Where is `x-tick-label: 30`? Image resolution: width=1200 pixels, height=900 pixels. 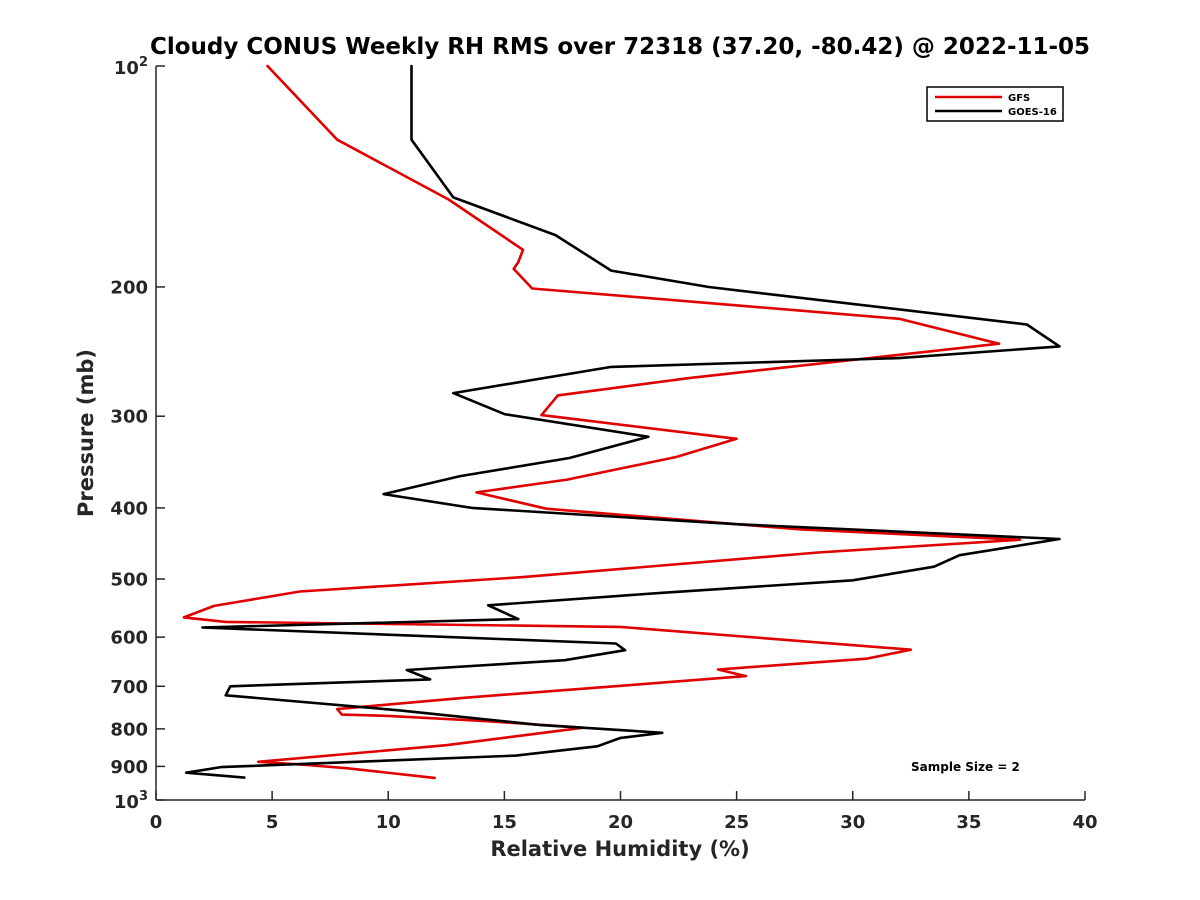
x-tick-label: 30 is located at coordinates (852, 822).